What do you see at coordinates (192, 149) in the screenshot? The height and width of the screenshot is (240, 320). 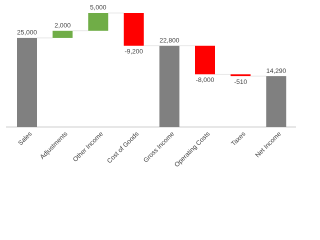 I see `x-tick-label: Operating Costs` at bounding box center [192, 149].